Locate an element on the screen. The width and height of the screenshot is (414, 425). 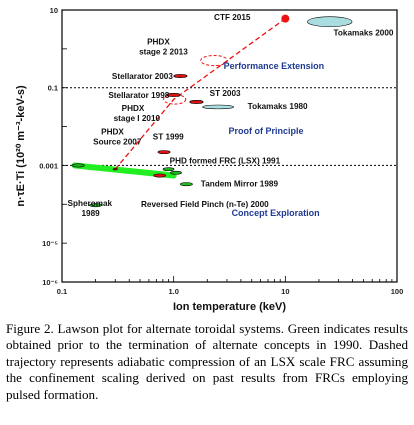
point-spheromak-1989 is located at coordinates (96, 205).